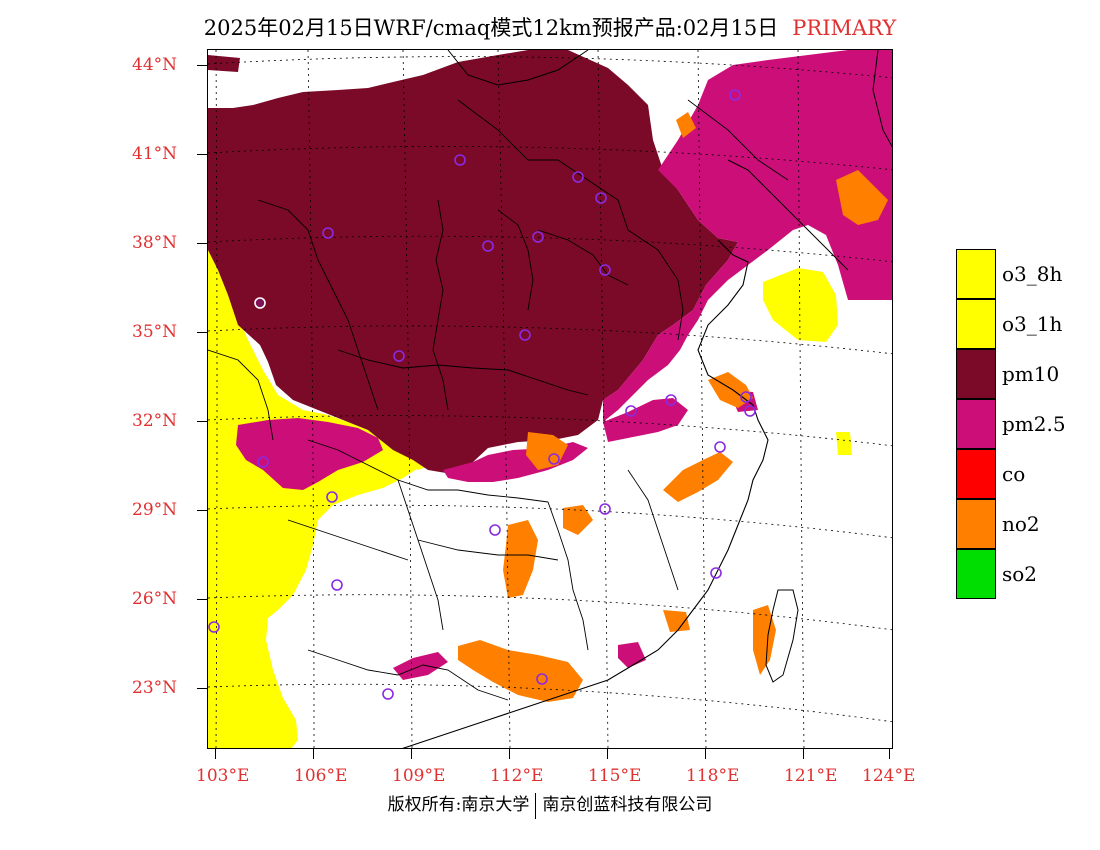  What do you see at coordinates (315, 488) in the screenshot?
I see `o3-region-west` at bounding box center [315, 488].